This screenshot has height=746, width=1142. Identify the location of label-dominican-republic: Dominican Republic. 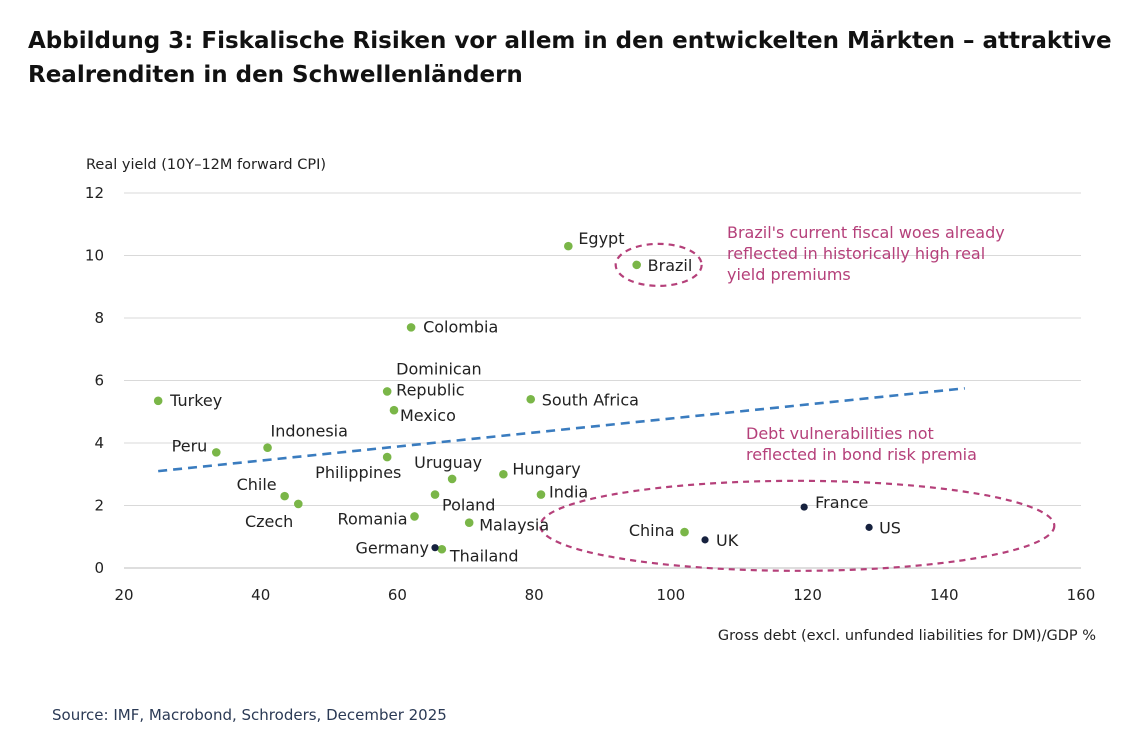
(438, 379).